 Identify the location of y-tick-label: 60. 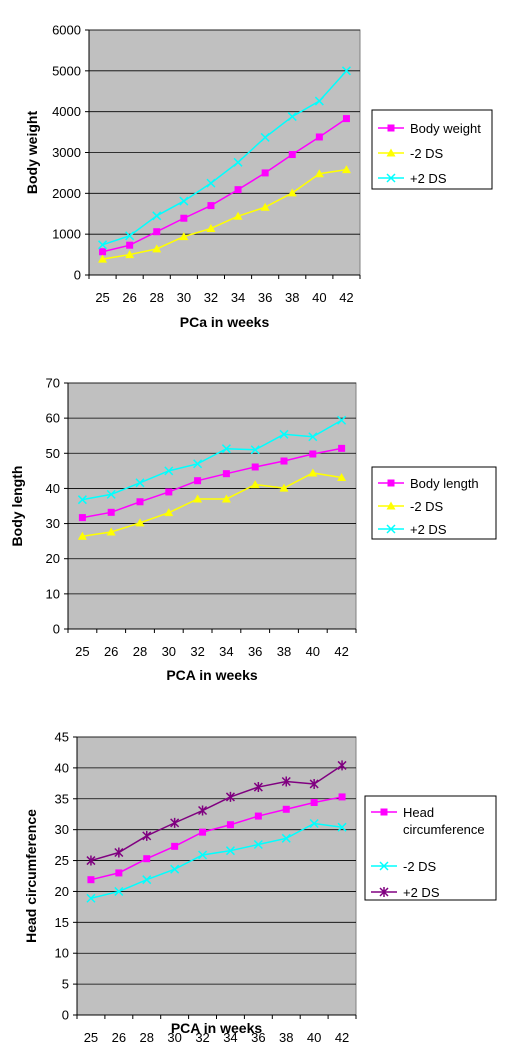
(53, 418).